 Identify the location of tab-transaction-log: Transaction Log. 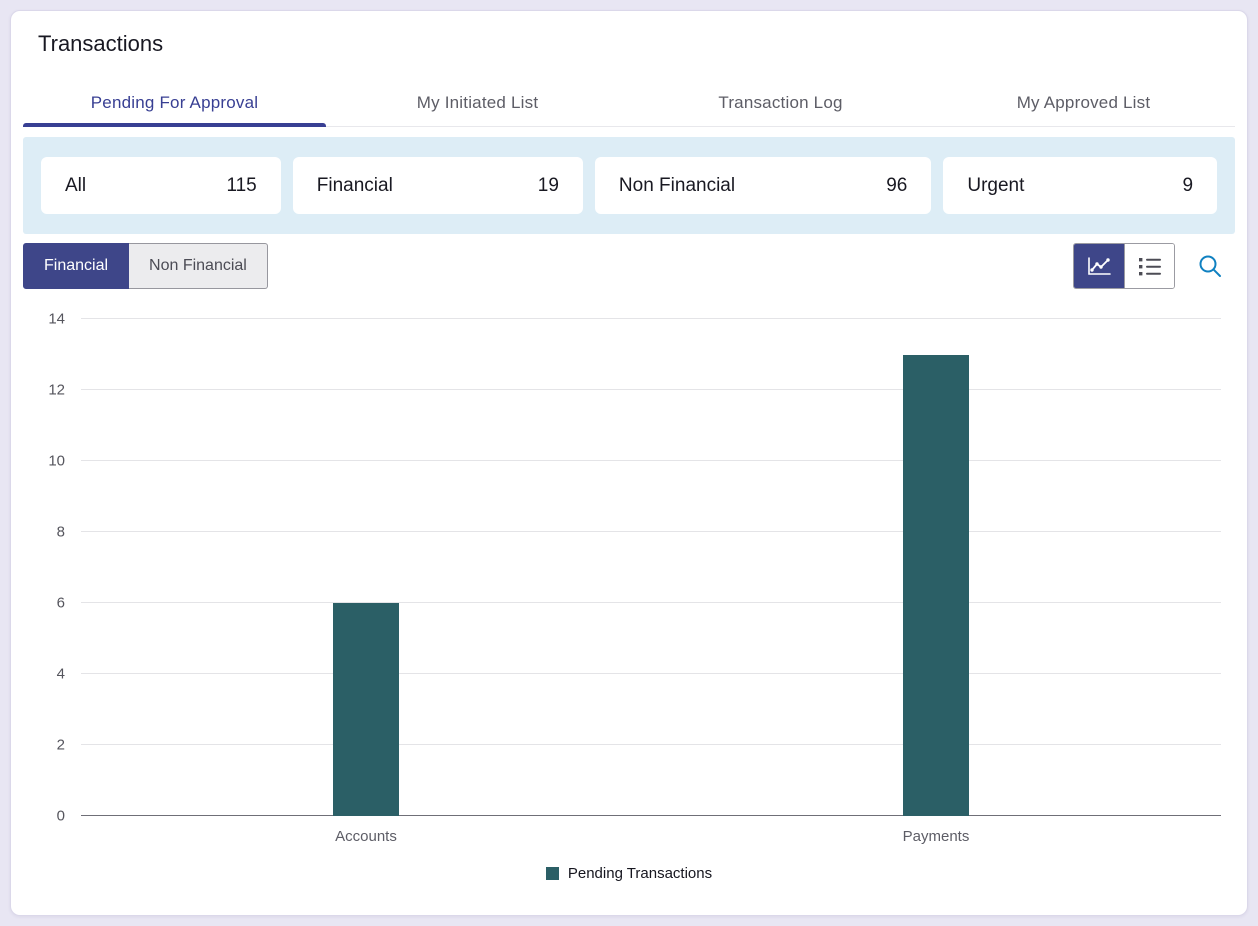
(780, 102).